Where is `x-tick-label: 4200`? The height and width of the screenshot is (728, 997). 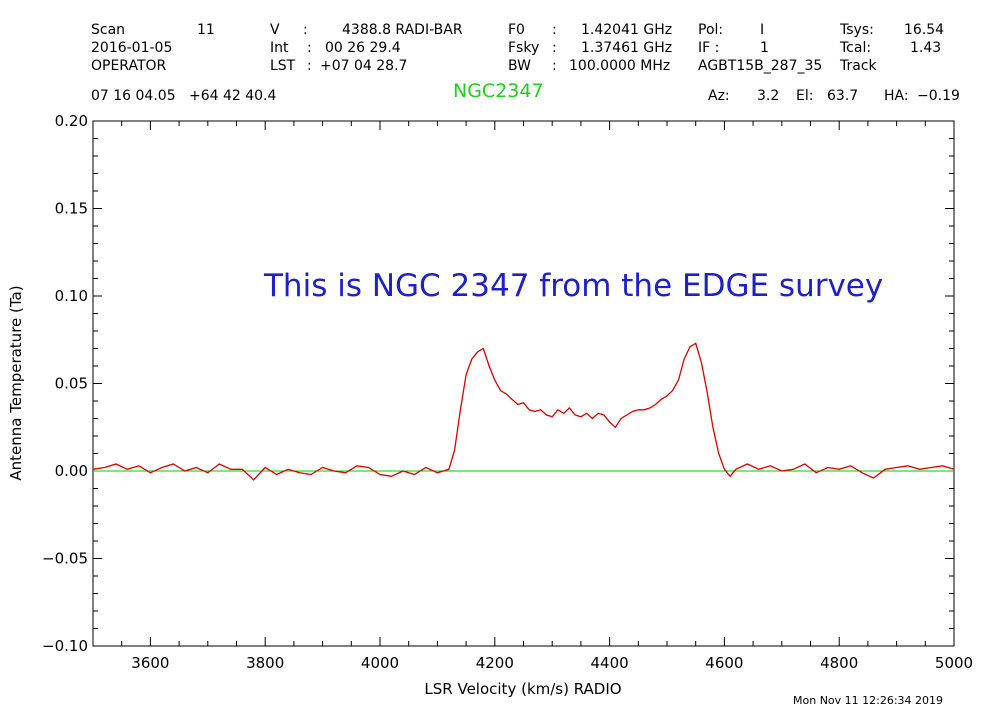
x-tick-label: 4200 is located at coordinates (495, 663).